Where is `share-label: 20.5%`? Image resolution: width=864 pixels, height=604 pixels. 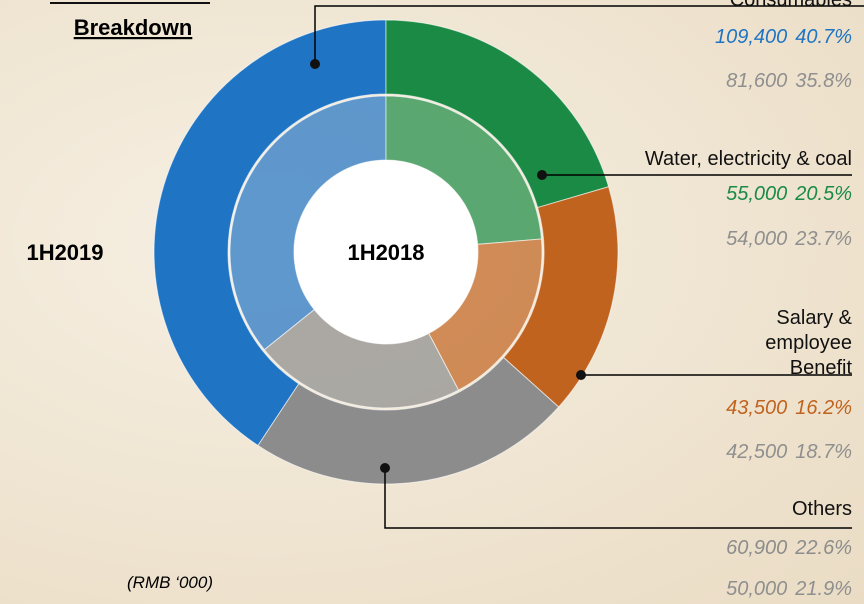
share-label: 20.5% is located at coordinates (823, 194).